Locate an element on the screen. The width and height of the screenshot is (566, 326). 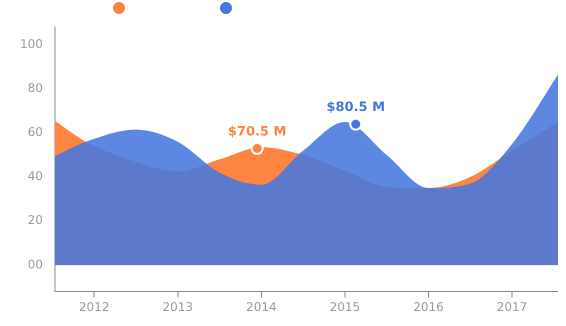
x-tick-label: 2015 is located at coordinates (345, 307).